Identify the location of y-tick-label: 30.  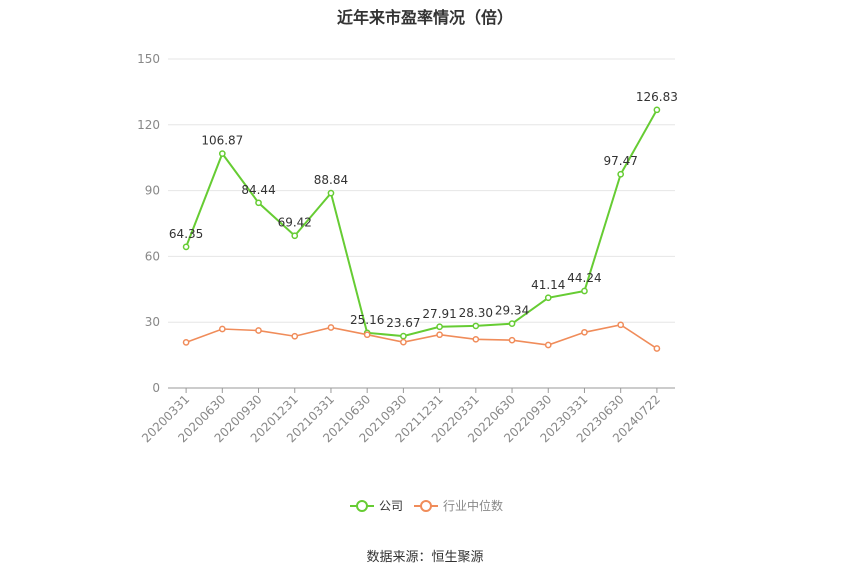
(152, 322).